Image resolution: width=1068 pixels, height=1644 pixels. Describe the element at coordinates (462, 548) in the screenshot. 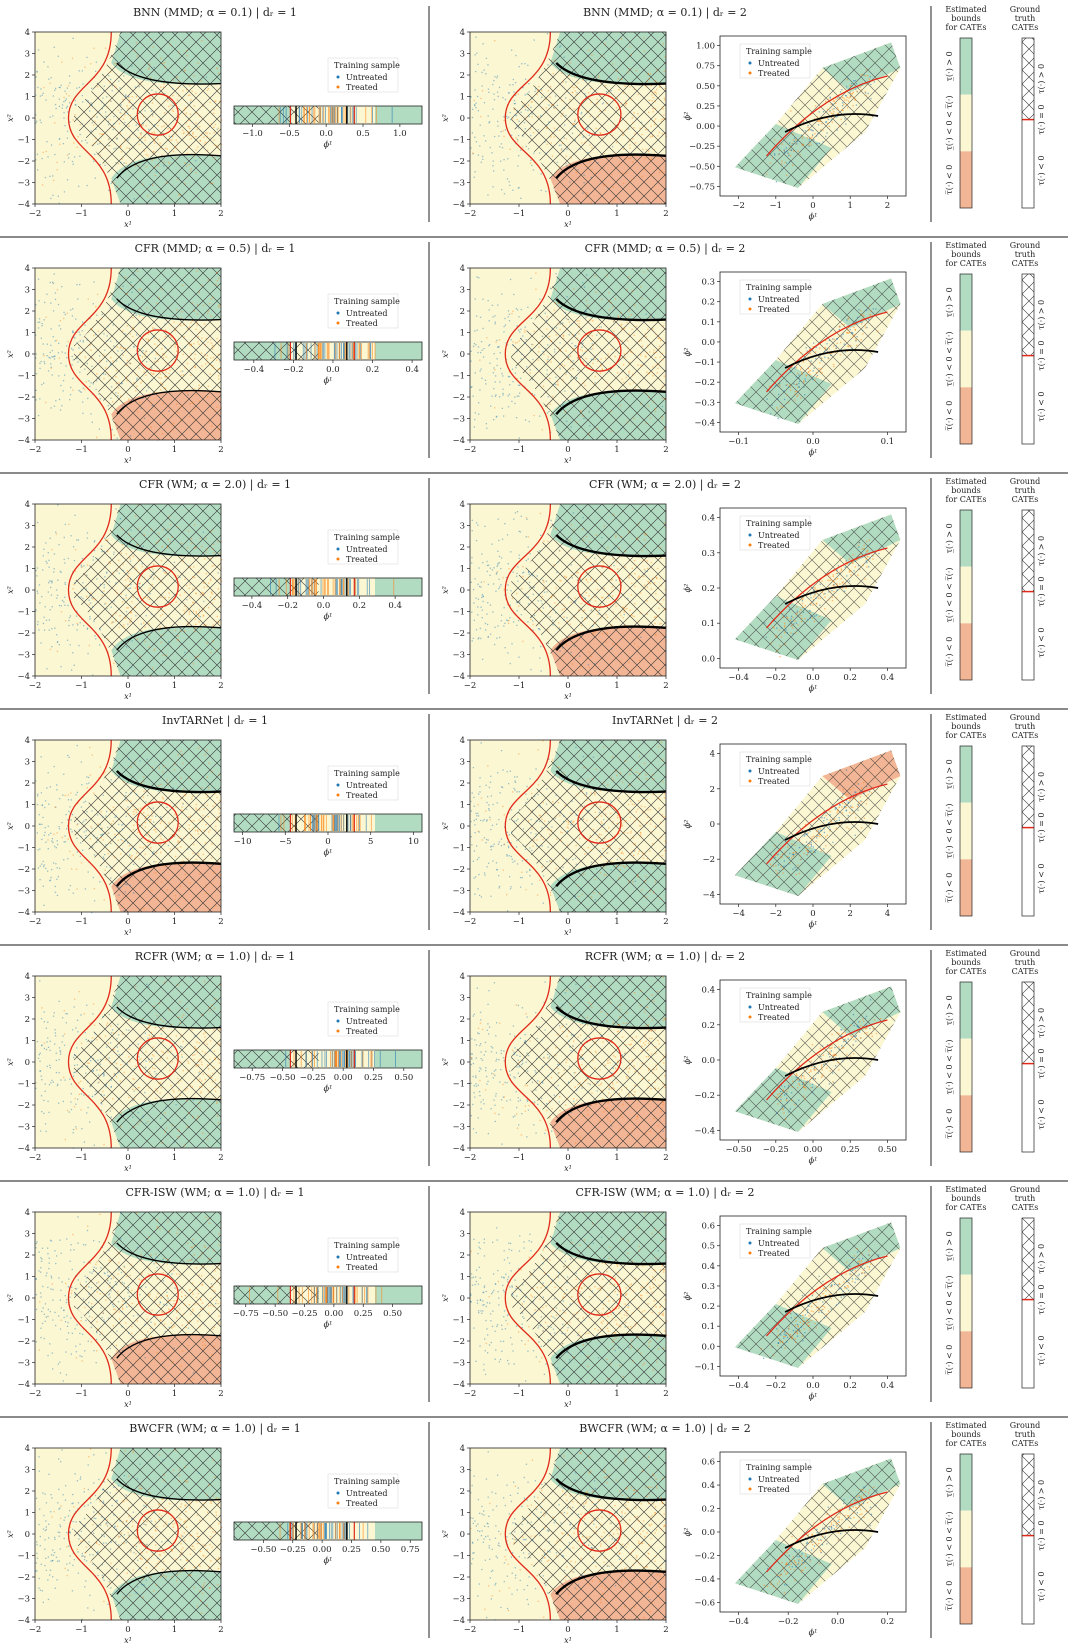

I see `y-tick-label: 2` at that location.